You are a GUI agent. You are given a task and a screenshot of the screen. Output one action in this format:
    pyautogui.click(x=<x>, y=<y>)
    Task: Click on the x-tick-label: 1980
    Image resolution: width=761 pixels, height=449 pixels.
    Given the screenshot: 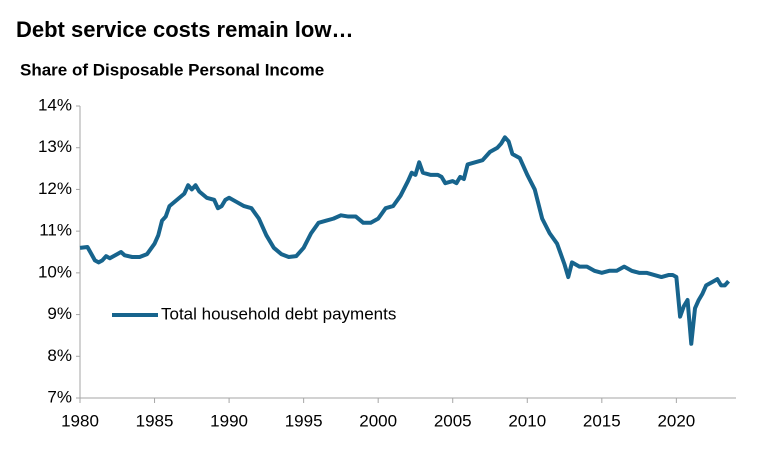 What is the action you would take?
    pyautogui.click(x=80, y=420)
    